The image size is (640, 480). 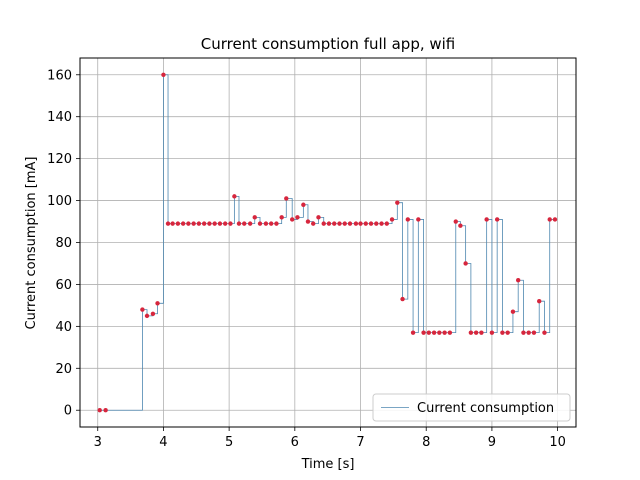 I want to click on x-tick-label: 5, so click(x=229, y=442).